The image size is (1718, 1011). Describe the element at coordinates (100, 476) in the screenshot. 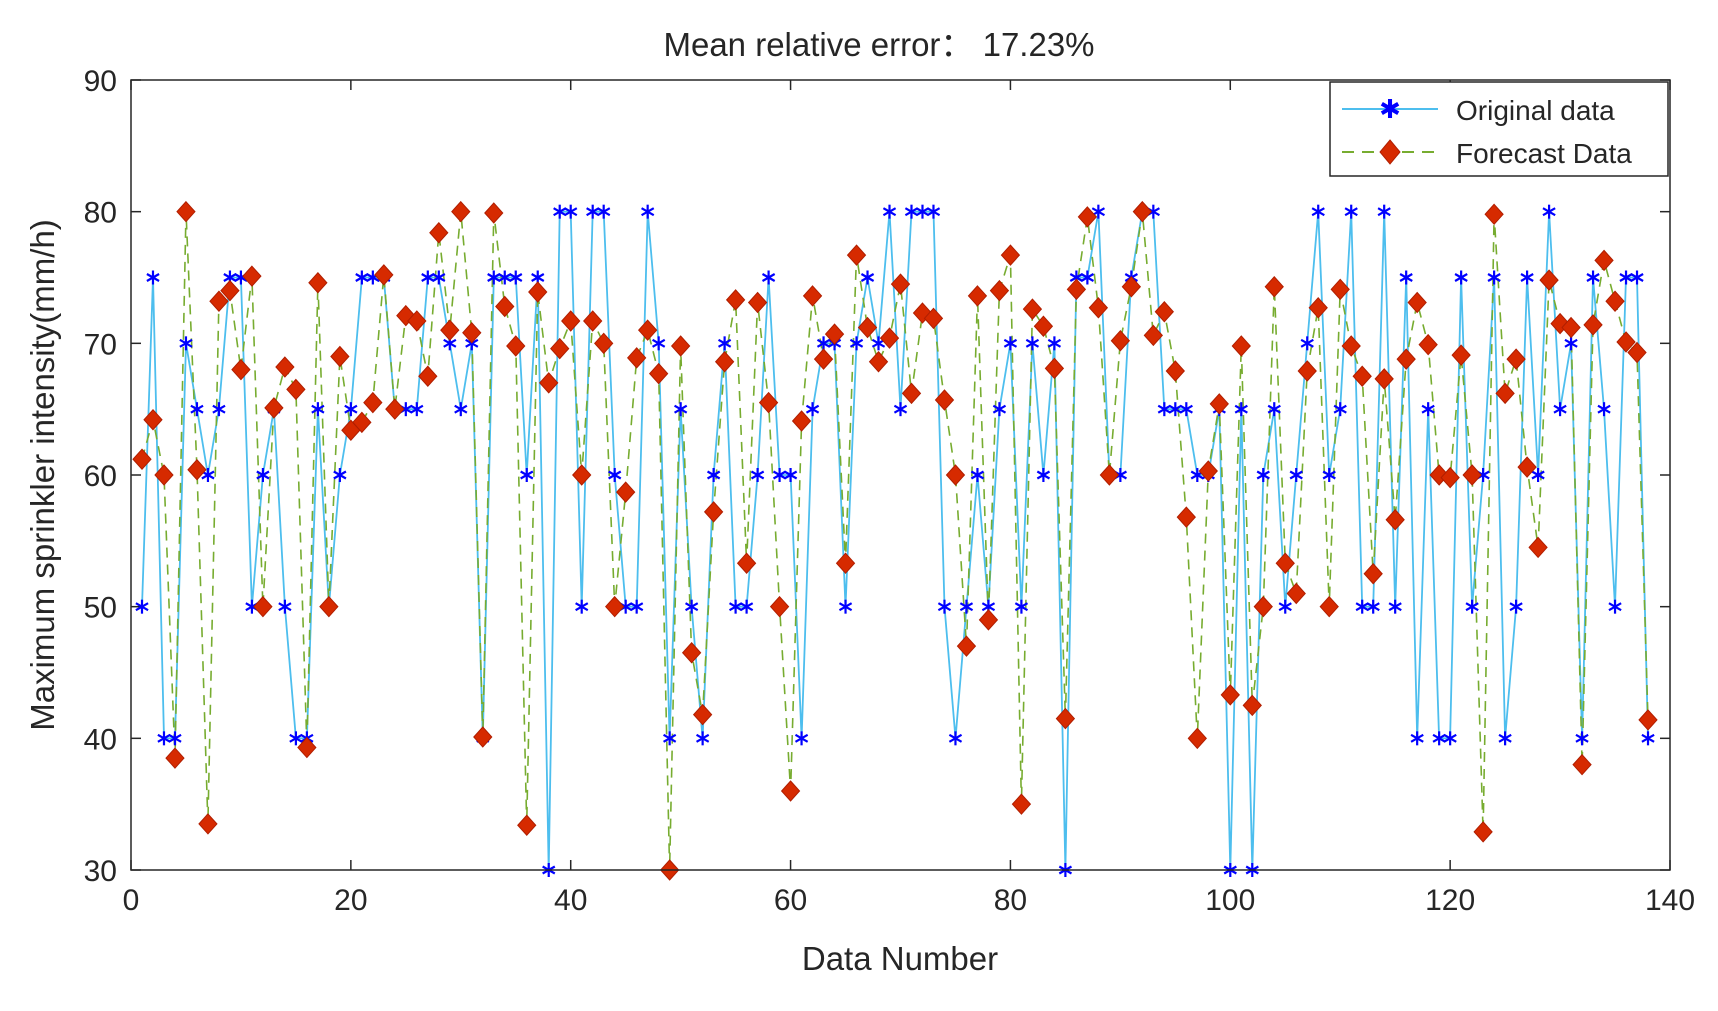

I see `y-tick-label: 60` at that location.